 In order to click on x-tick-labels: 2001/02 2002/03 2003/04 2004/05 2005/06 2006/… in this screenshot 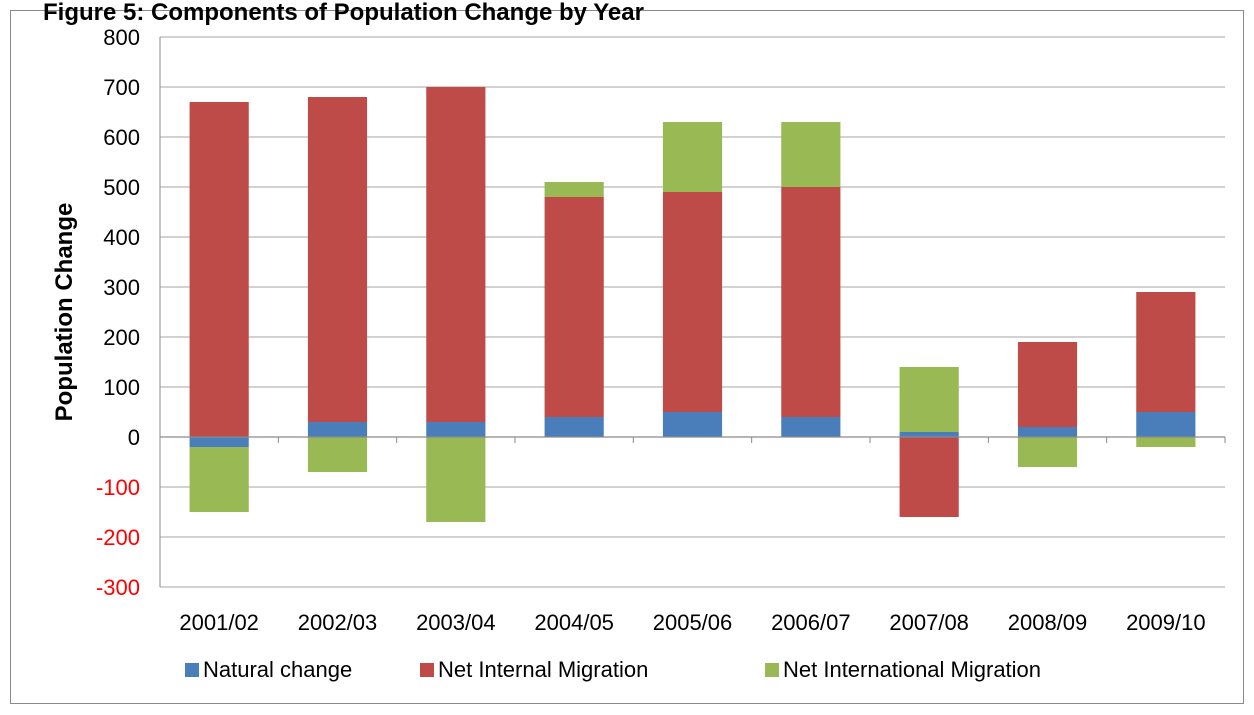, I will do `click(692, 622)`.